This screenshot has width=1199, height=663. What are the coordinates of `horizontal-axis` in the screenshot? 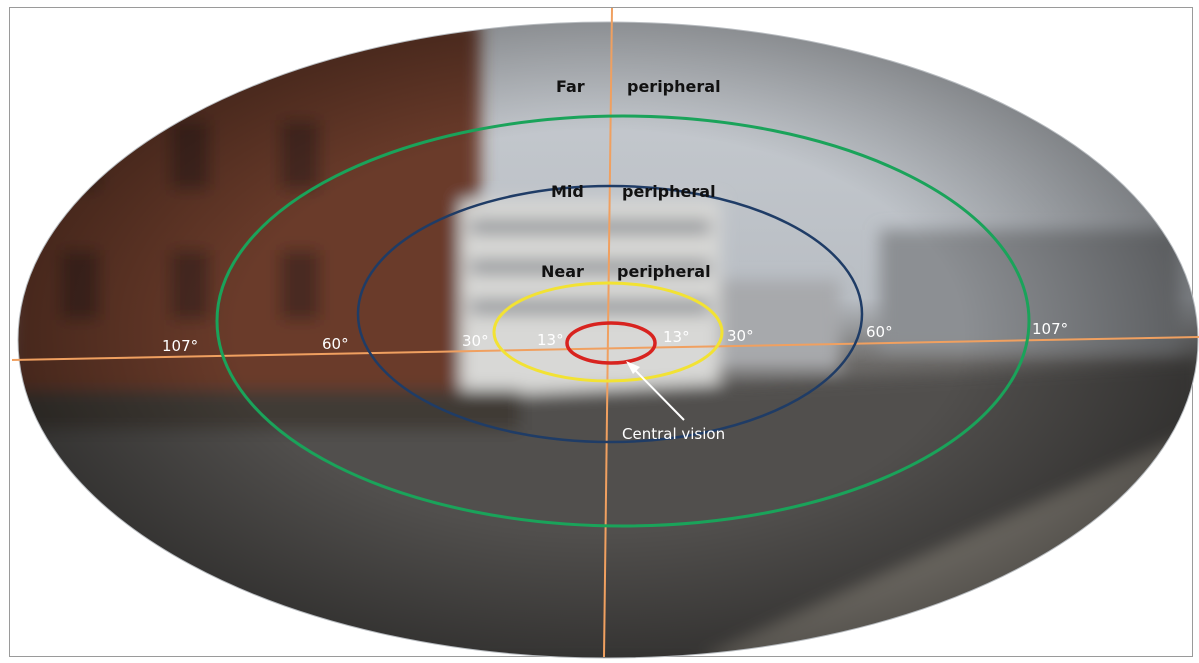 It's located at (605, 348).